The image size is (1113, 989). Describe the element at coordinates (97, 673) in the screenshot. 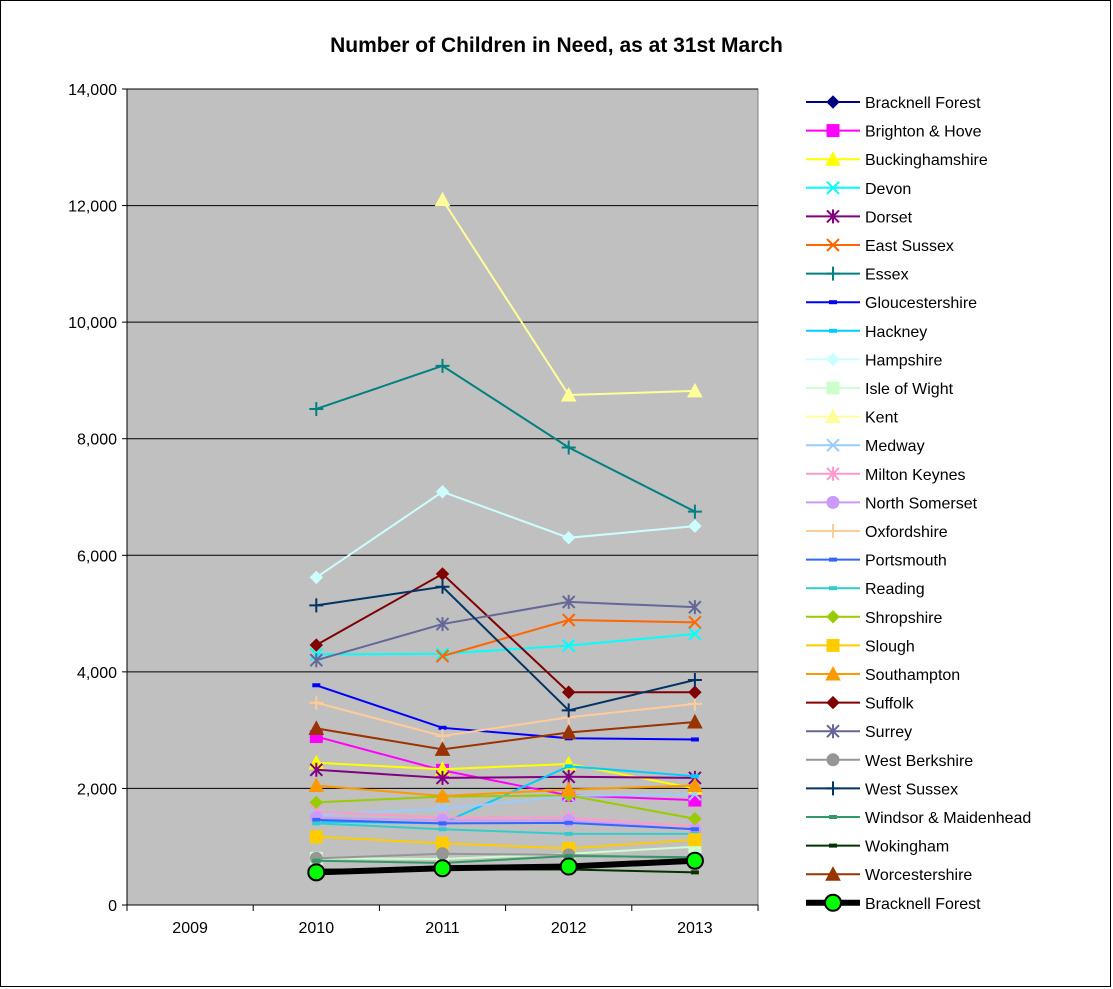

I see `y-tick-label: 4,000` at that location.